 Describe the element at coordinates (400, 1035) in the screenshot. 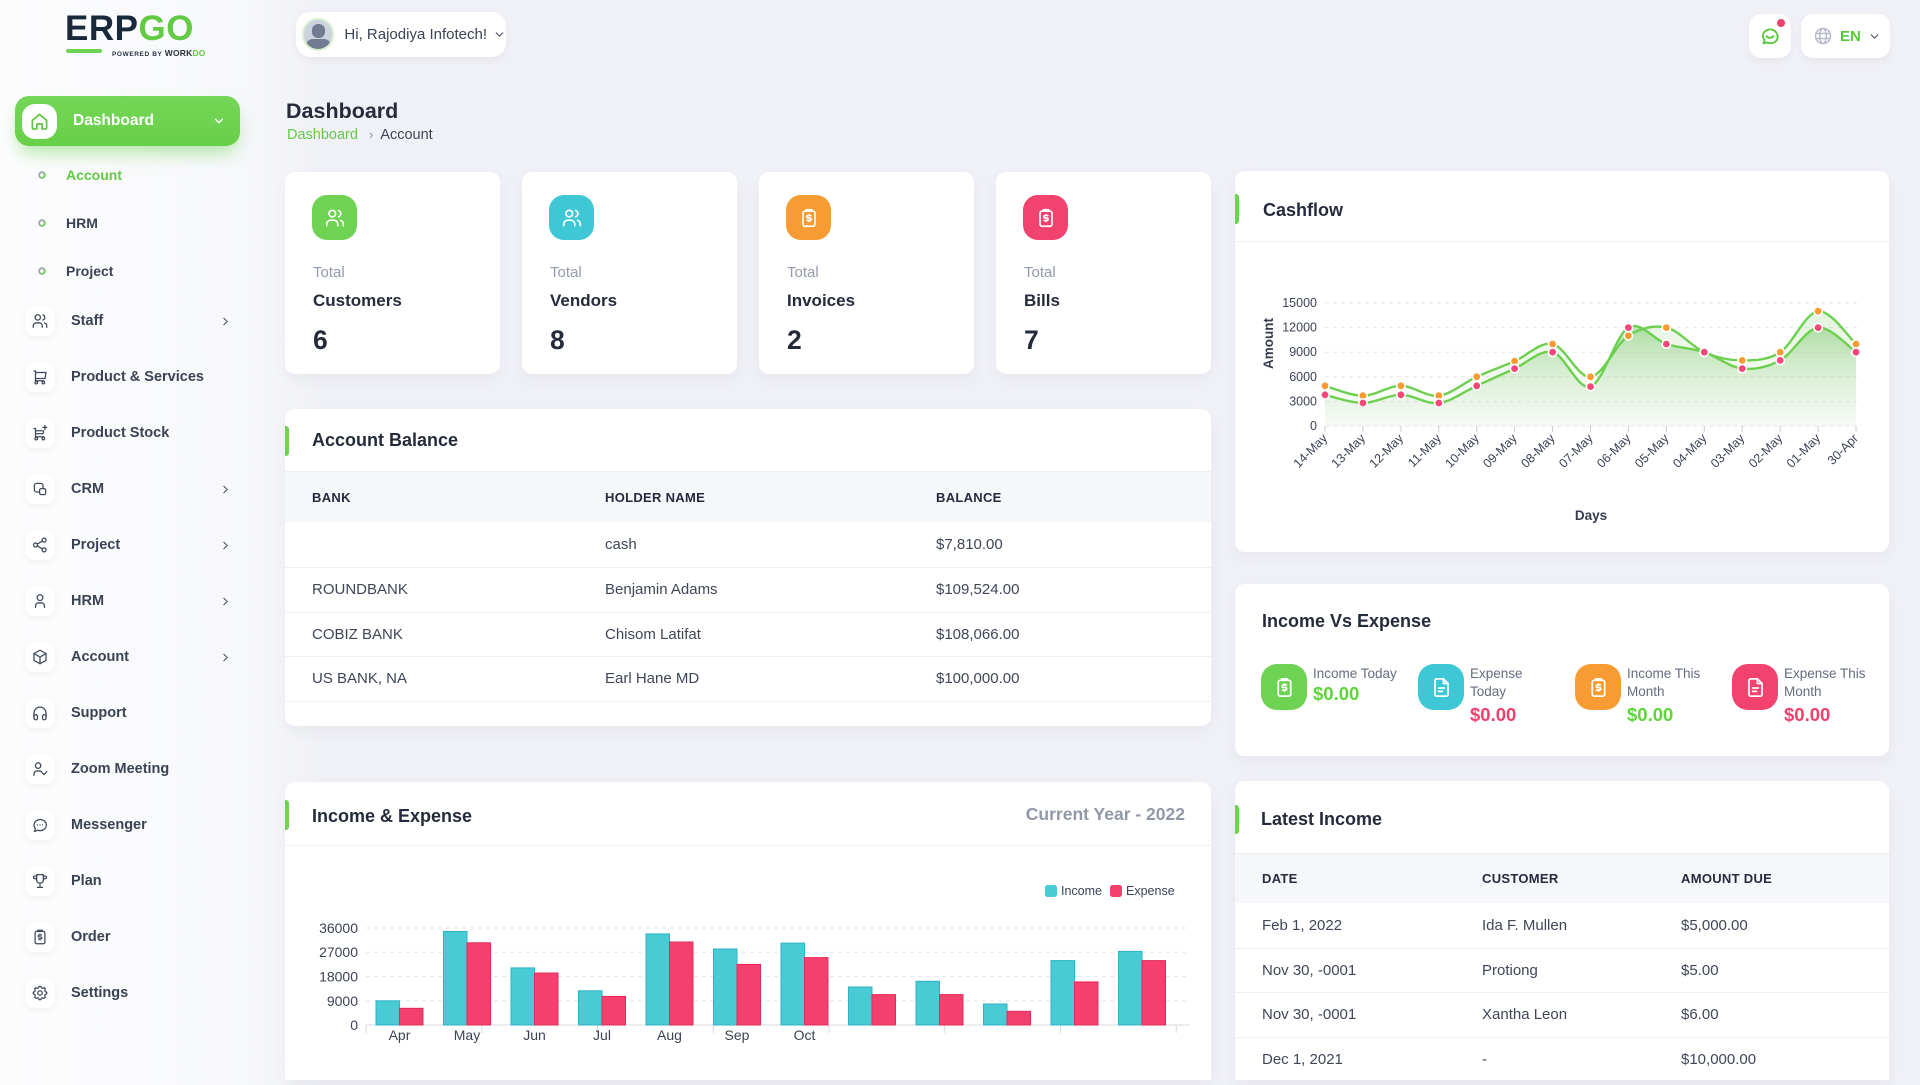

I see `svg-text: Apr` at that location.